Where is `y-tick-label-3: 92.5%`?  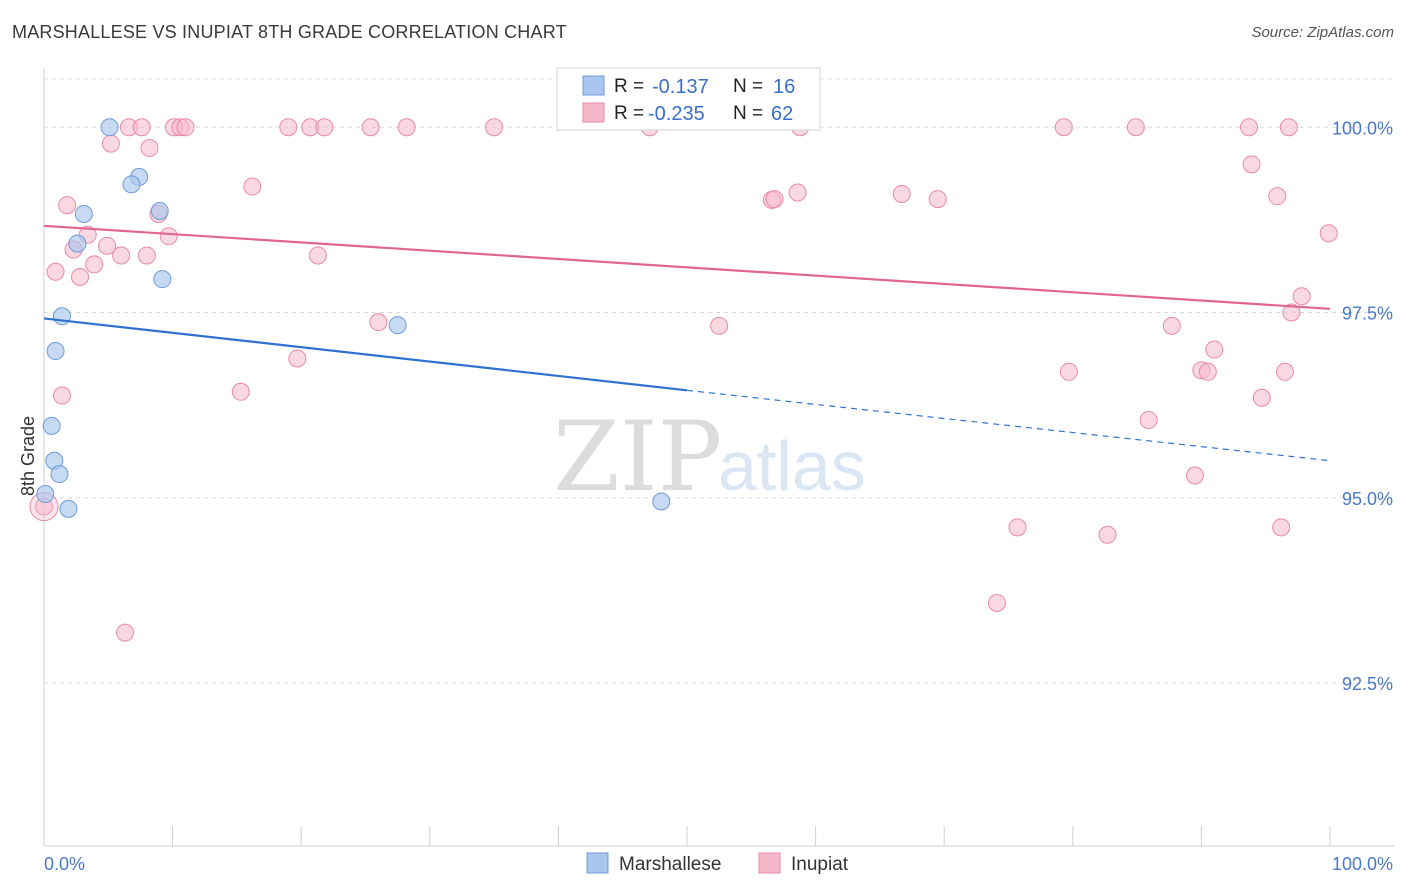 y-tick-label-3: 92.5% is located at coordinates (1367, 684).